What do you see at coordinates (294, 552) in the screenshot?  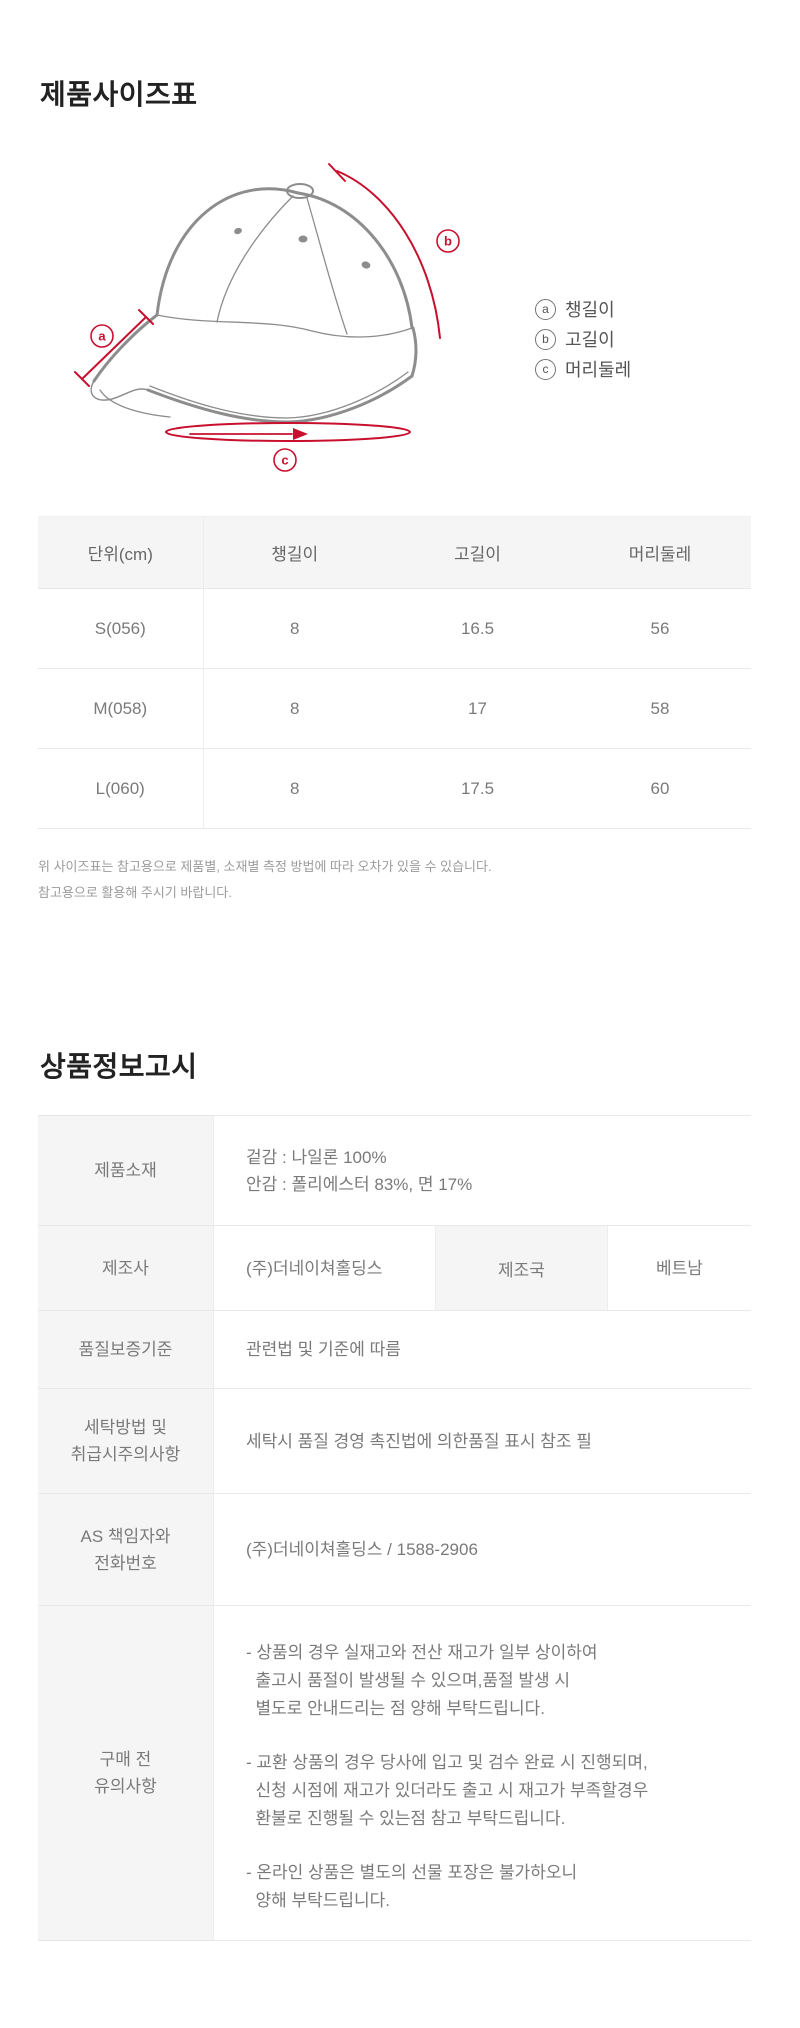 I see `size-table-header-brim: 챙길이` at bounding box center [294, 552].